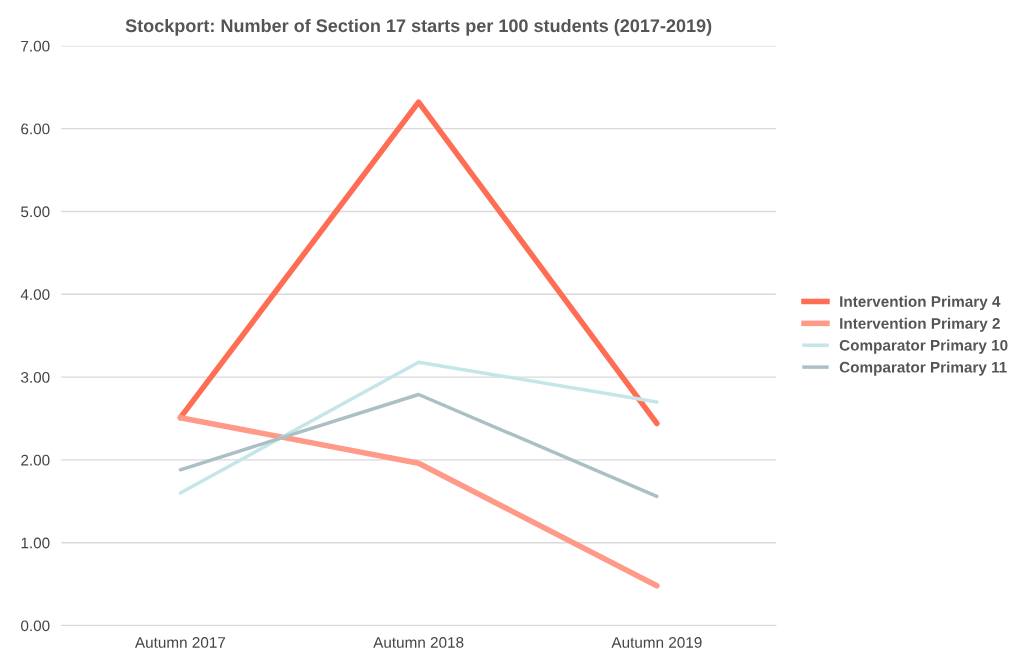 The height and width of the screenshot is (655, 1021). Describe the element at coordinates (923, 346) in the screenshot. I see `legend-label: Comparator Primary 10` at that location.